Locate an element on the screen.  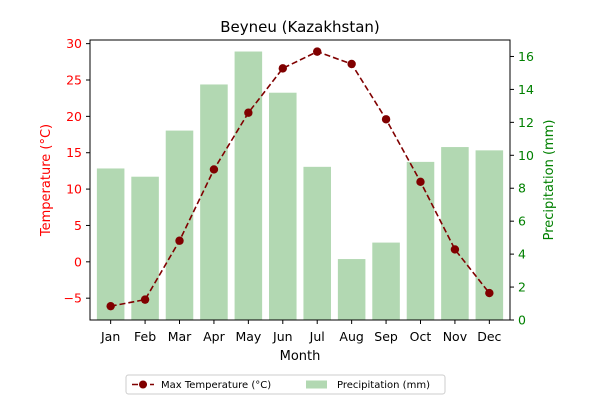
right-tick-label: 10 is located at coordinates (526, 155).